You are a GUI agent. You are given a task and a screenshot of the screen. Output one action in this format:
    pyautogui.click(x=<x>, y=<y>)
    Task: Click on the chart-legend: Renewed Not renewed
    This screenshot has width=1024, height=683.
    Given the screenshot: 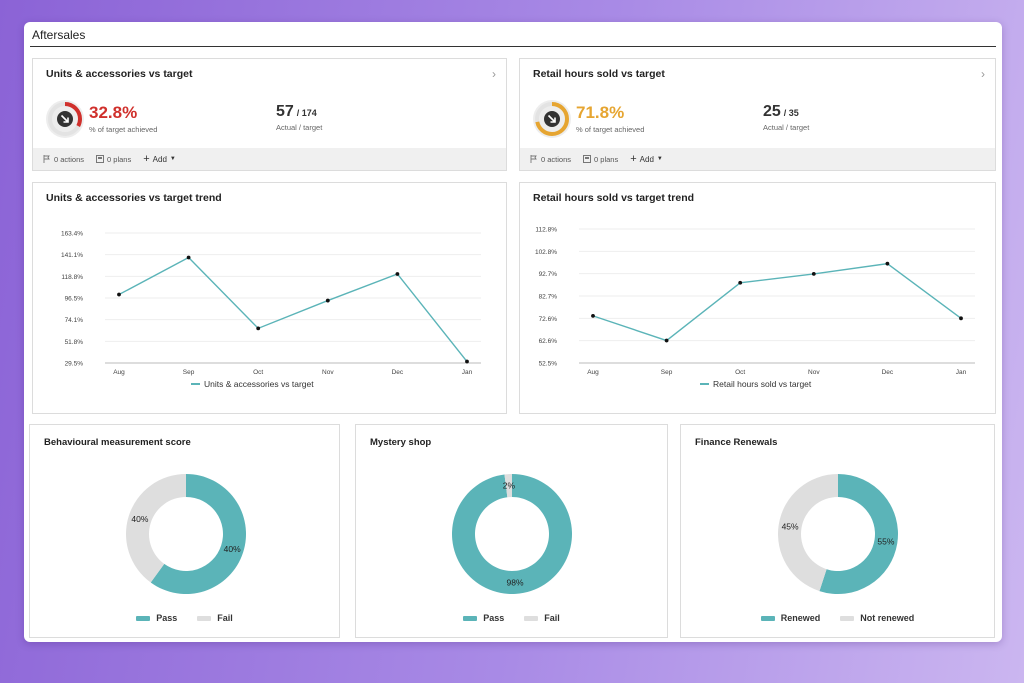 What is the action you would take?
    pyautogui.click(x=837, y=618)
    